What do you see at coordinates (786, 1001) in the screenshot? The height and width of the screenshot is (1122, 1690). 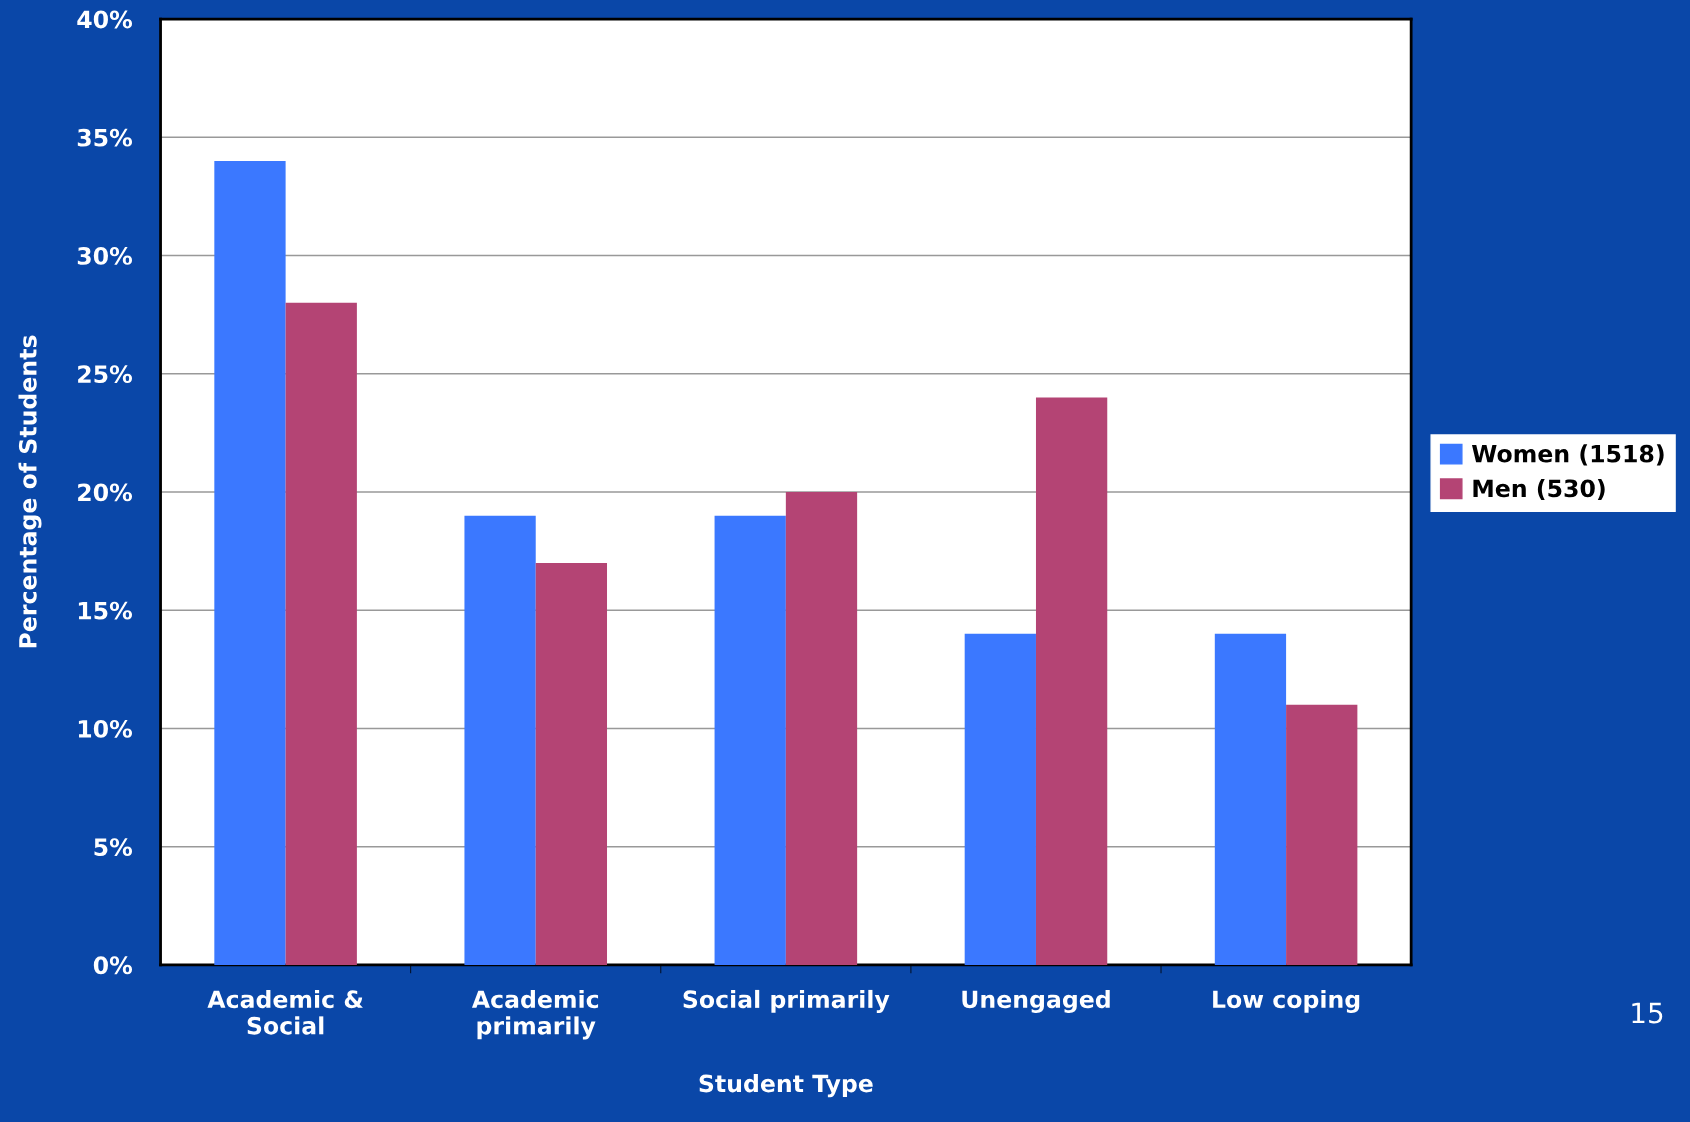 I see `x-tick-label: Social primarily` at bounding box center [786, 1001].